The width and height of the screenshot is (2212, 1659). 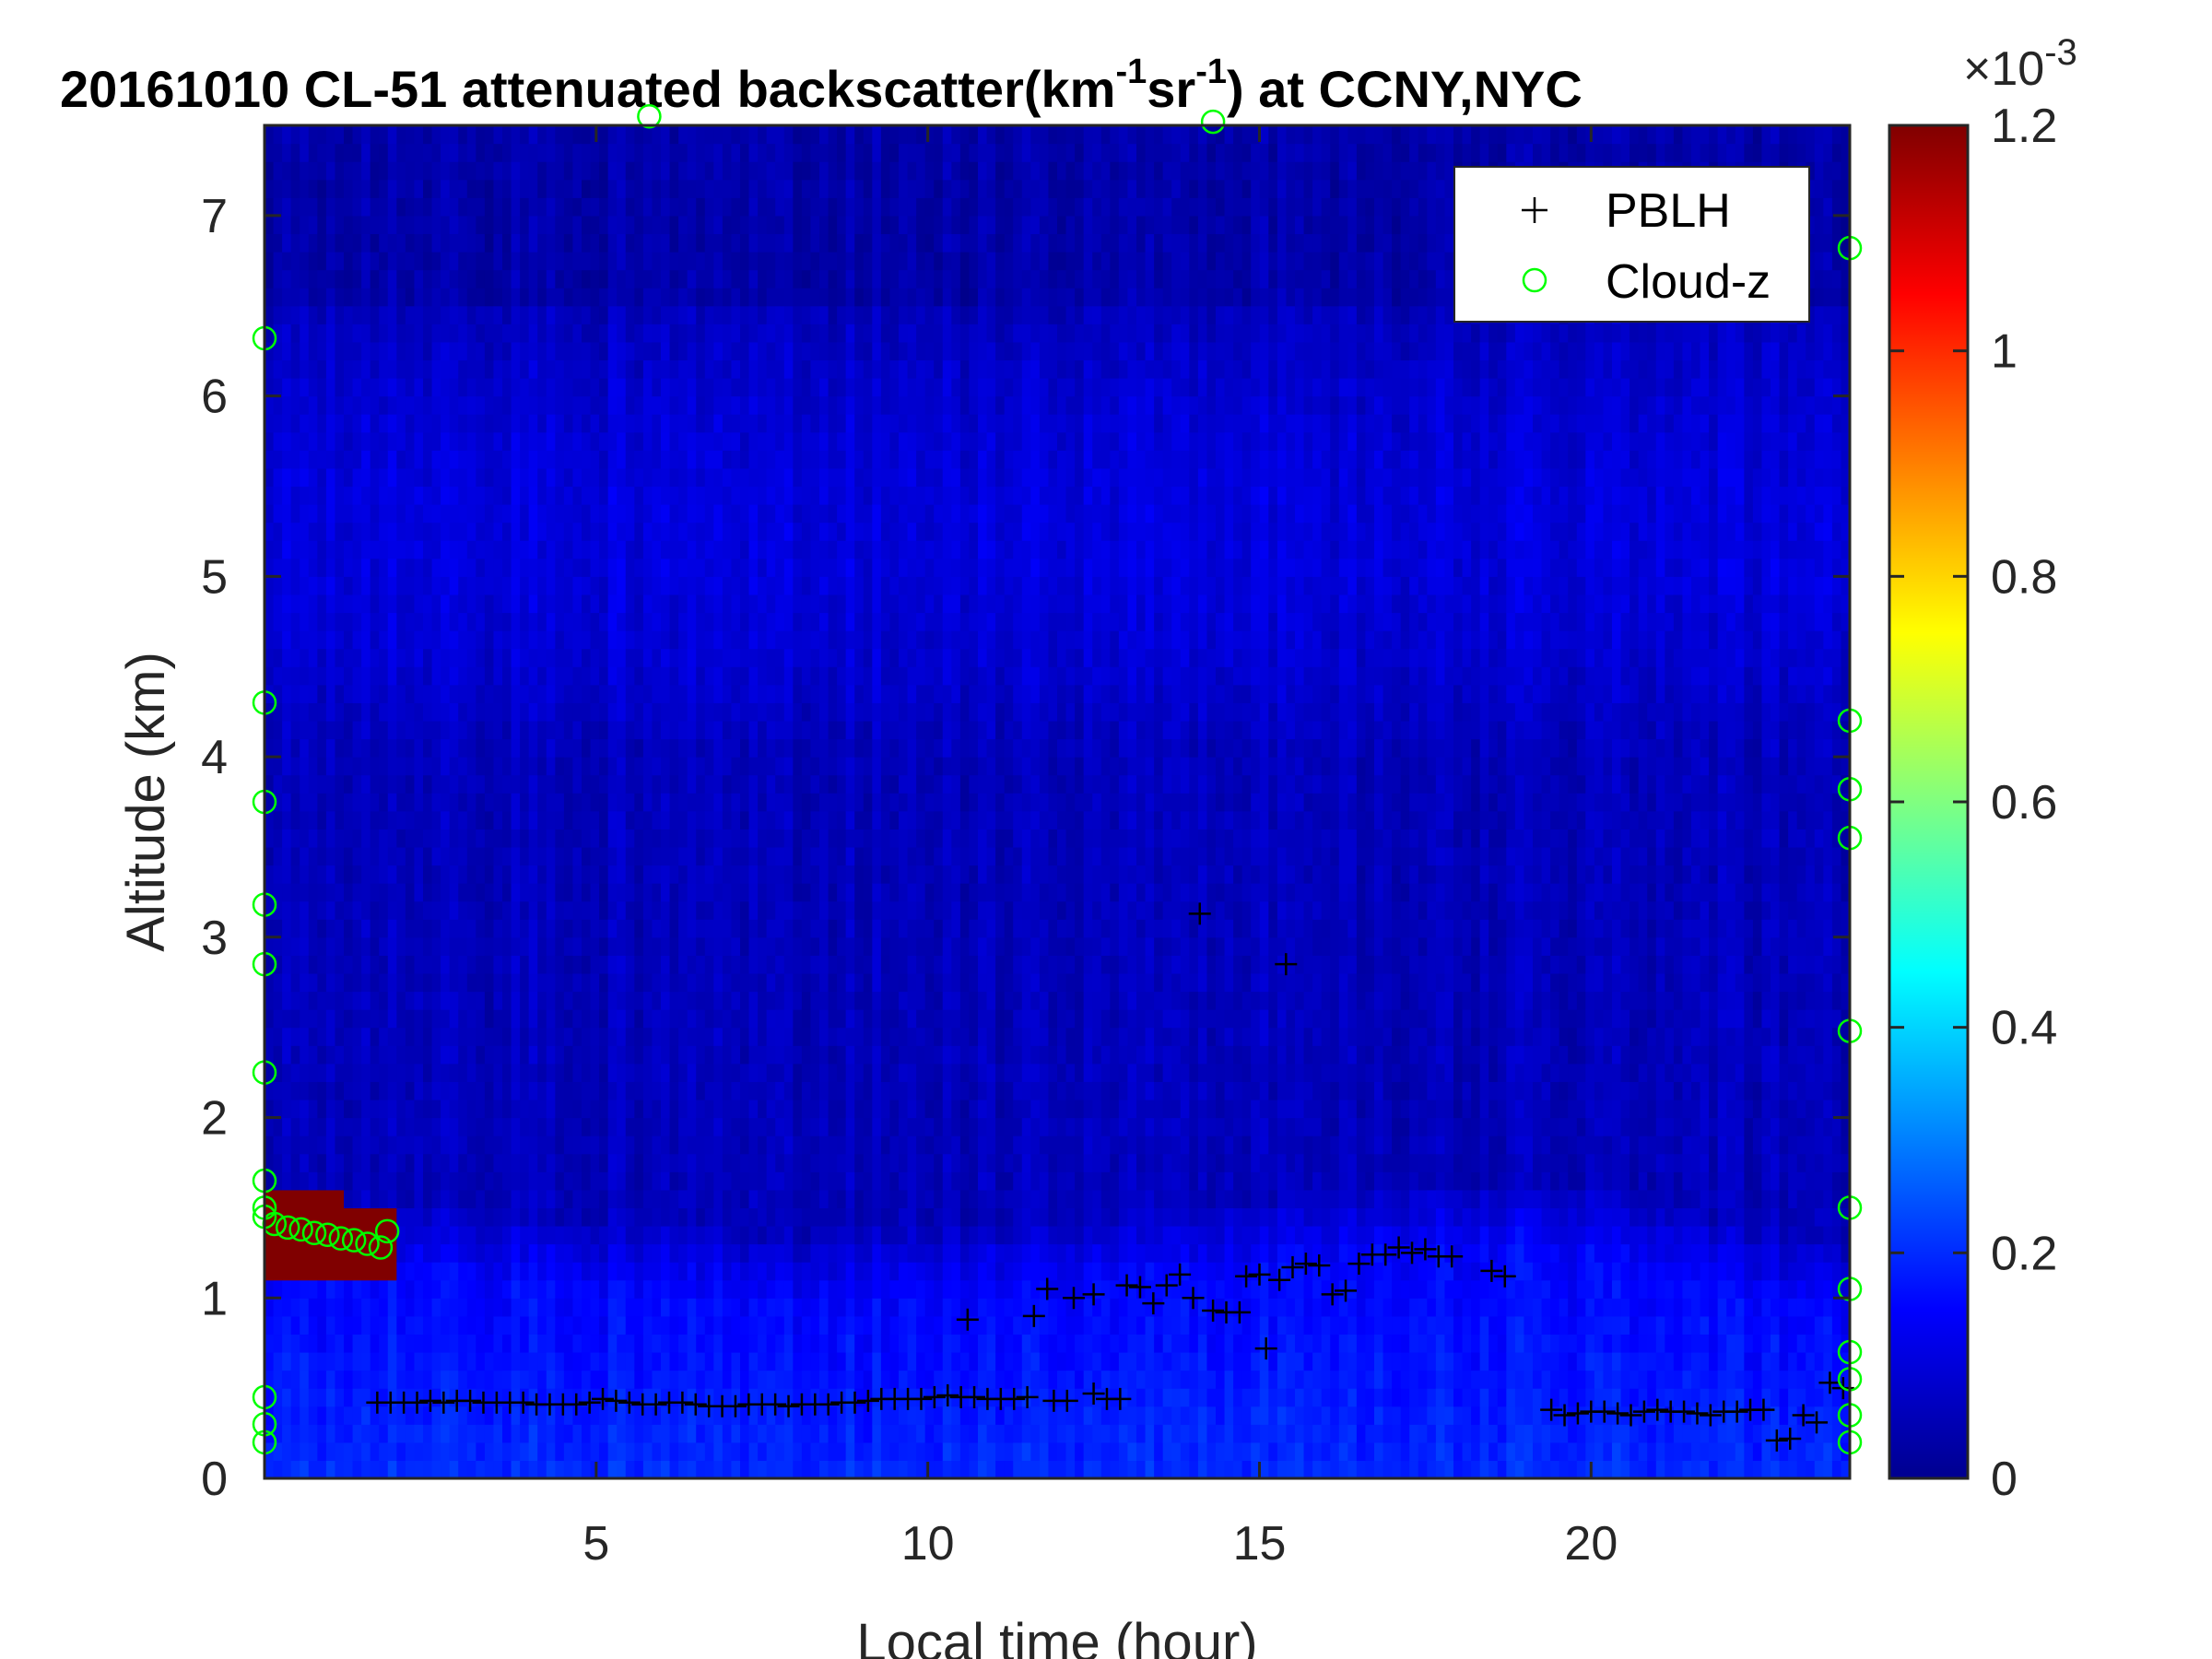 I want to click on colorbar-tick-label: 1.2, so click(x=2024, y=126).